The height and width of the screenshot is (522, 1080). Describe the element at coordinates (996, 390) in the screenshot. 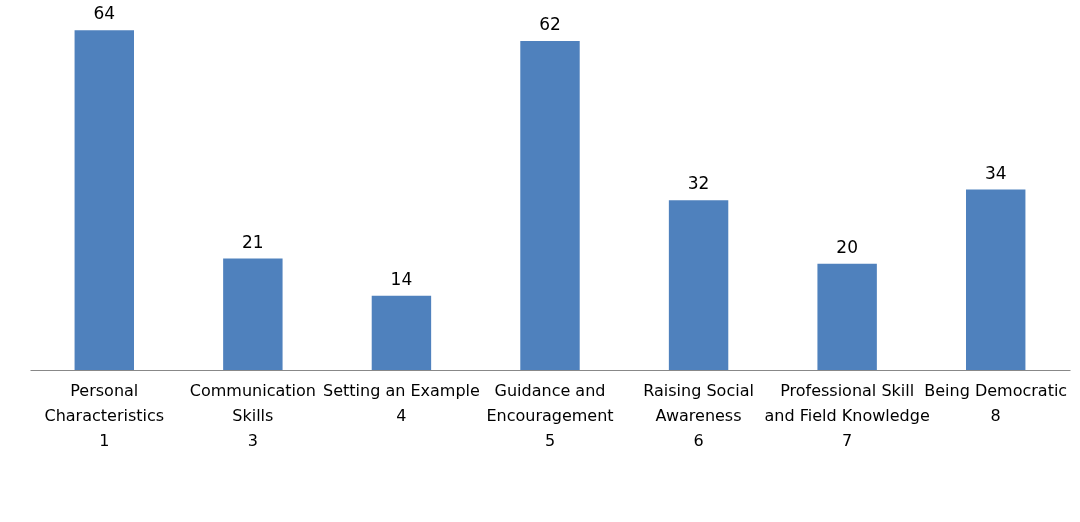

I see `x-tick-label: Being Democratic` at that location.